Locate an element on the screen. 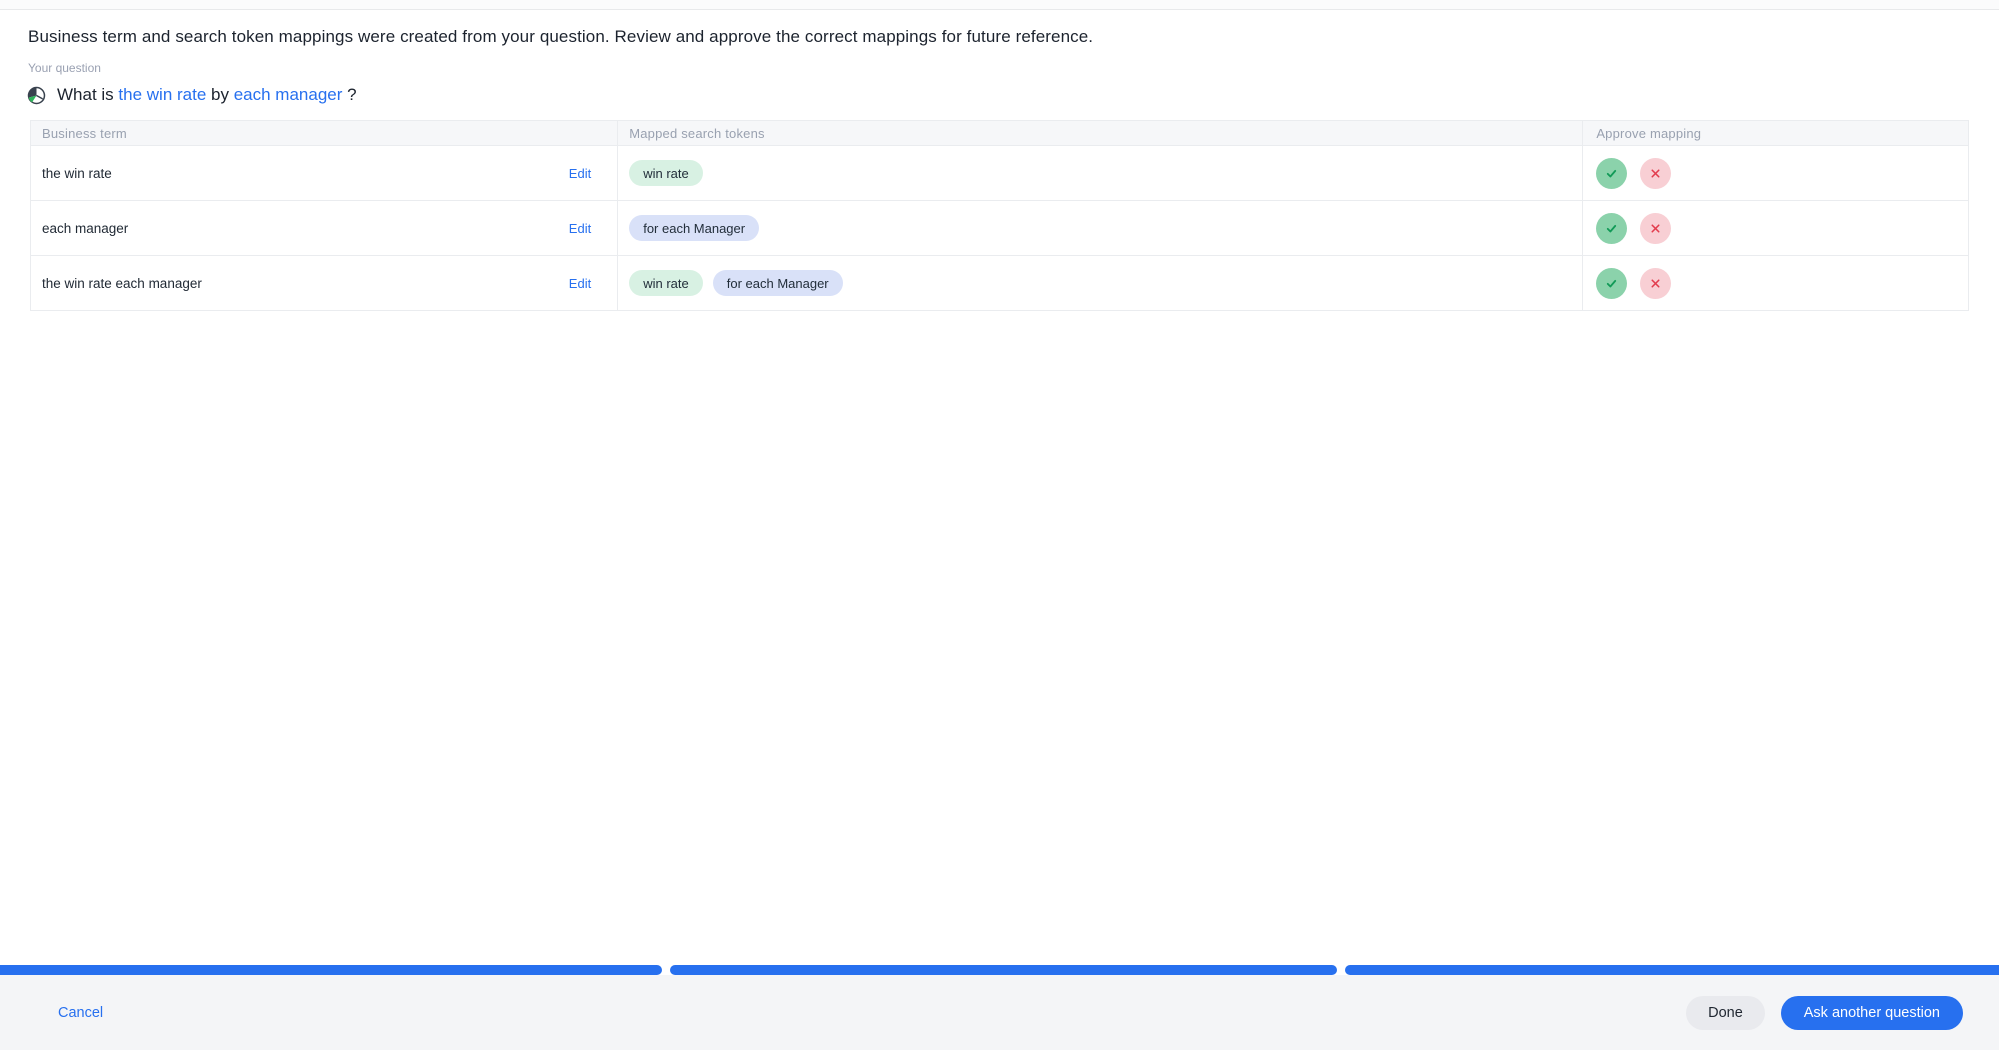  question-token: each manager is located at coordinates (288, 94).